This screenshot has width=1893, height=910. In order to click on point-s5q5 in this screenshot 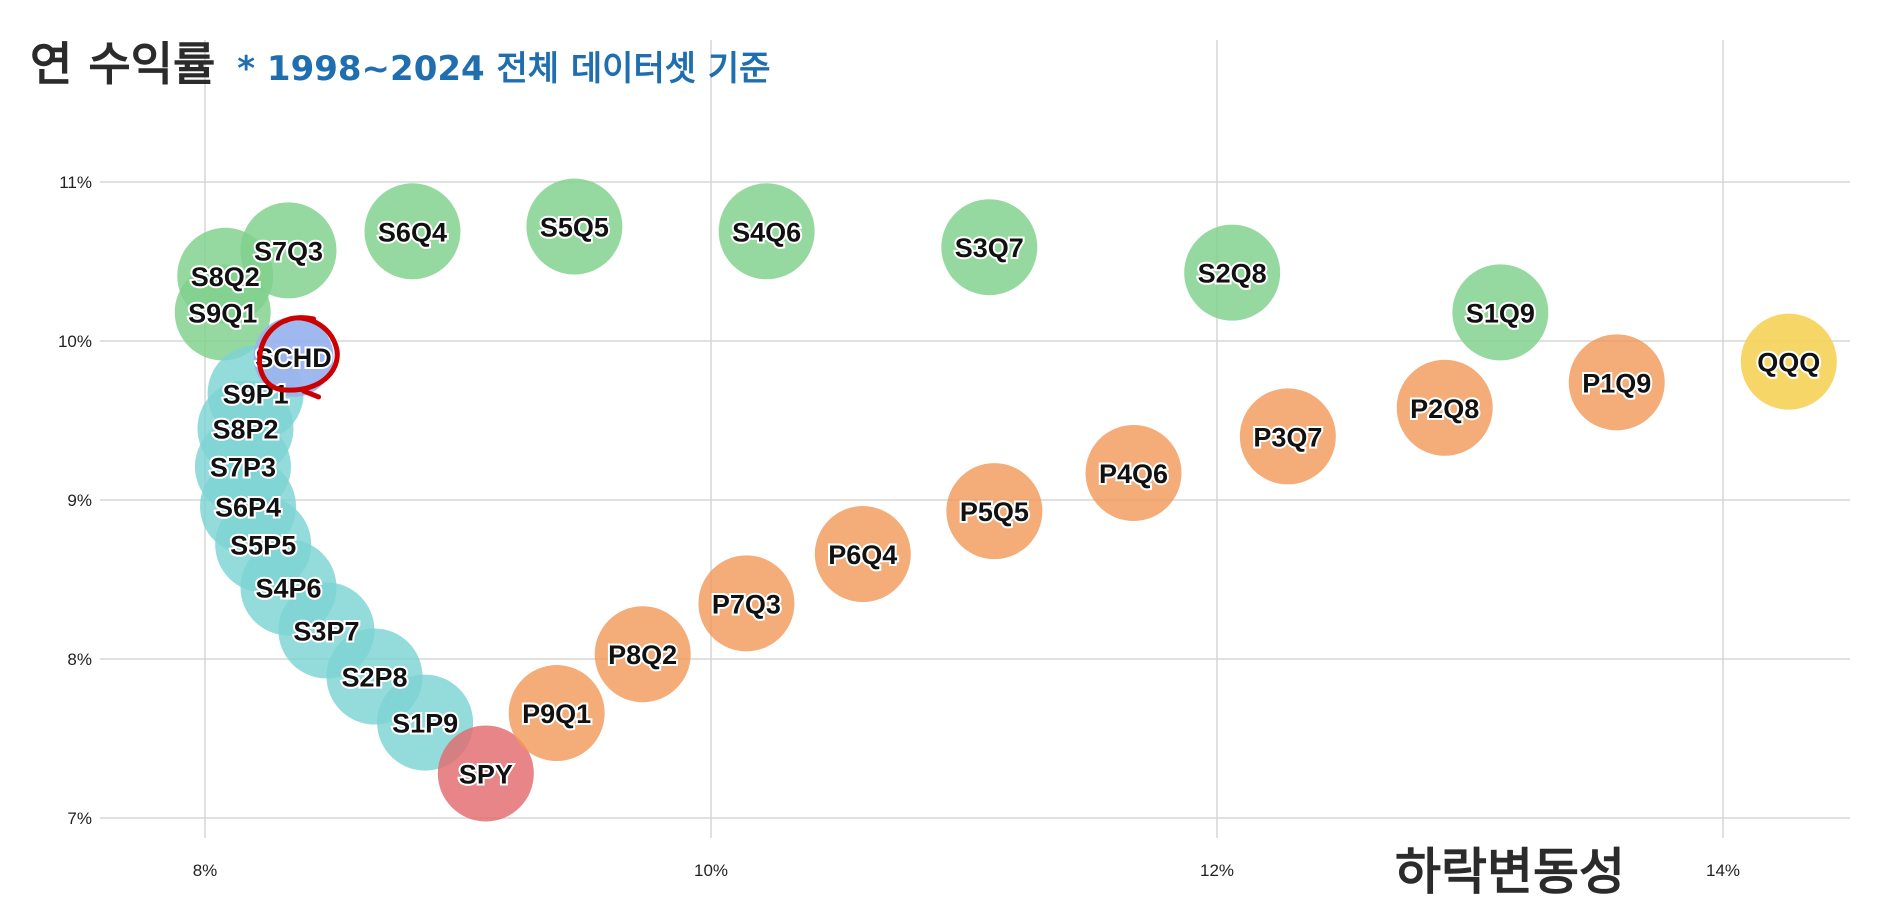, I will do `click(574, 226)`.